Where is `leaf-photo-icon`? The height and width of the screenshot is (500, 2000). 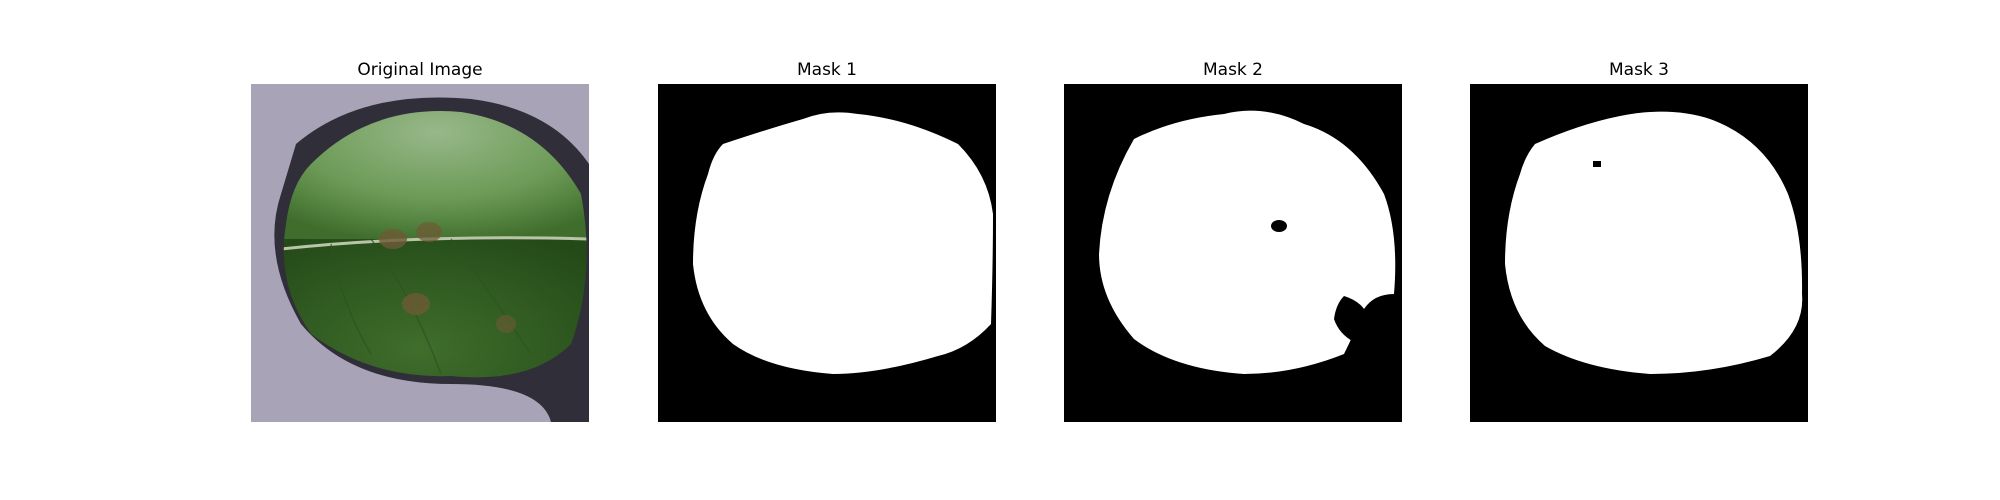 leaf-photo-icon is located at coordinates (420, 253).